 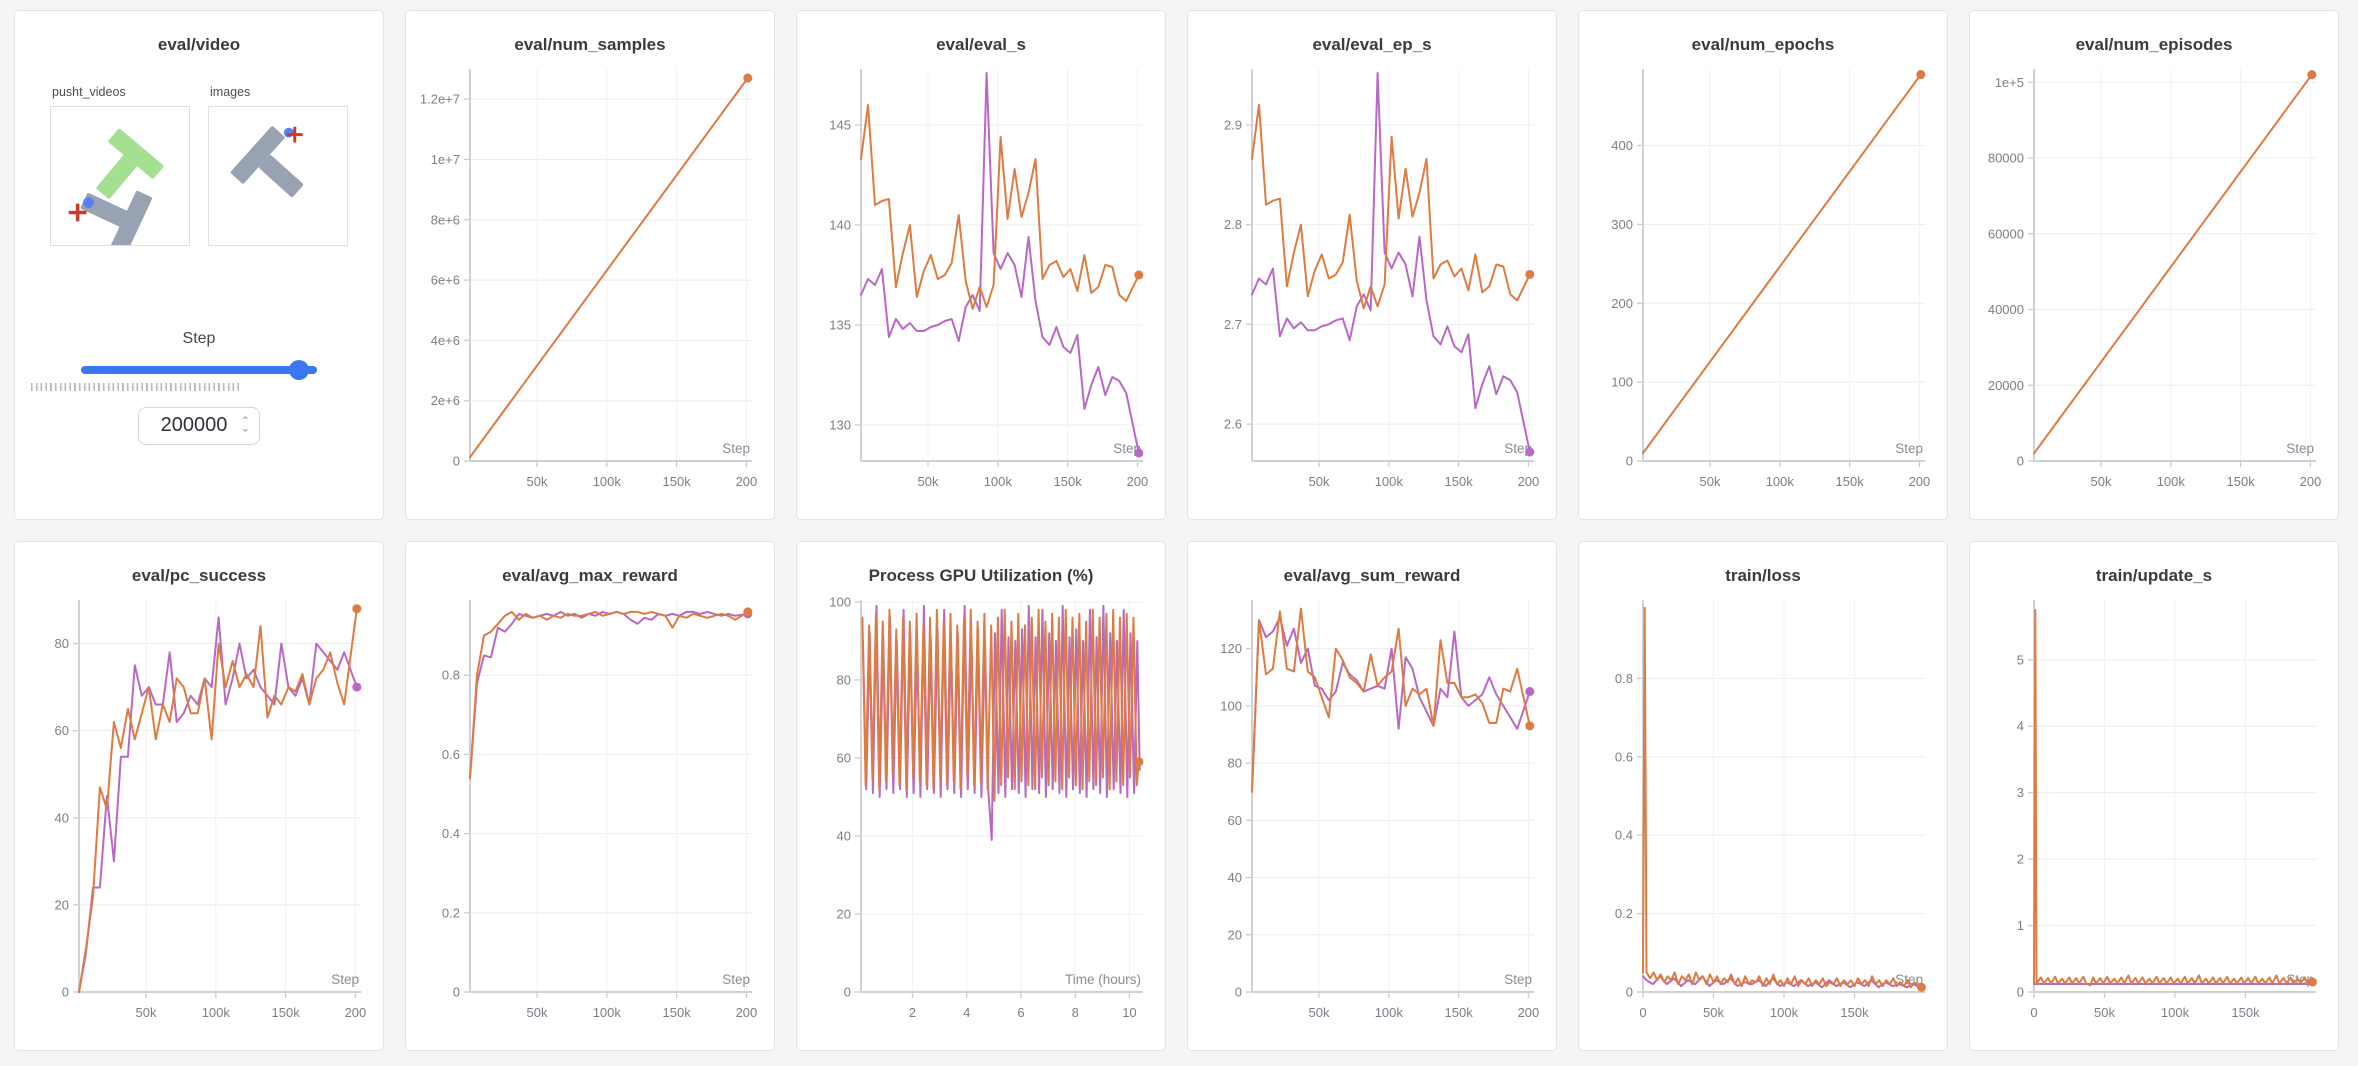 I want to click on svg-text: 80000, so click(x=2006, y=158).